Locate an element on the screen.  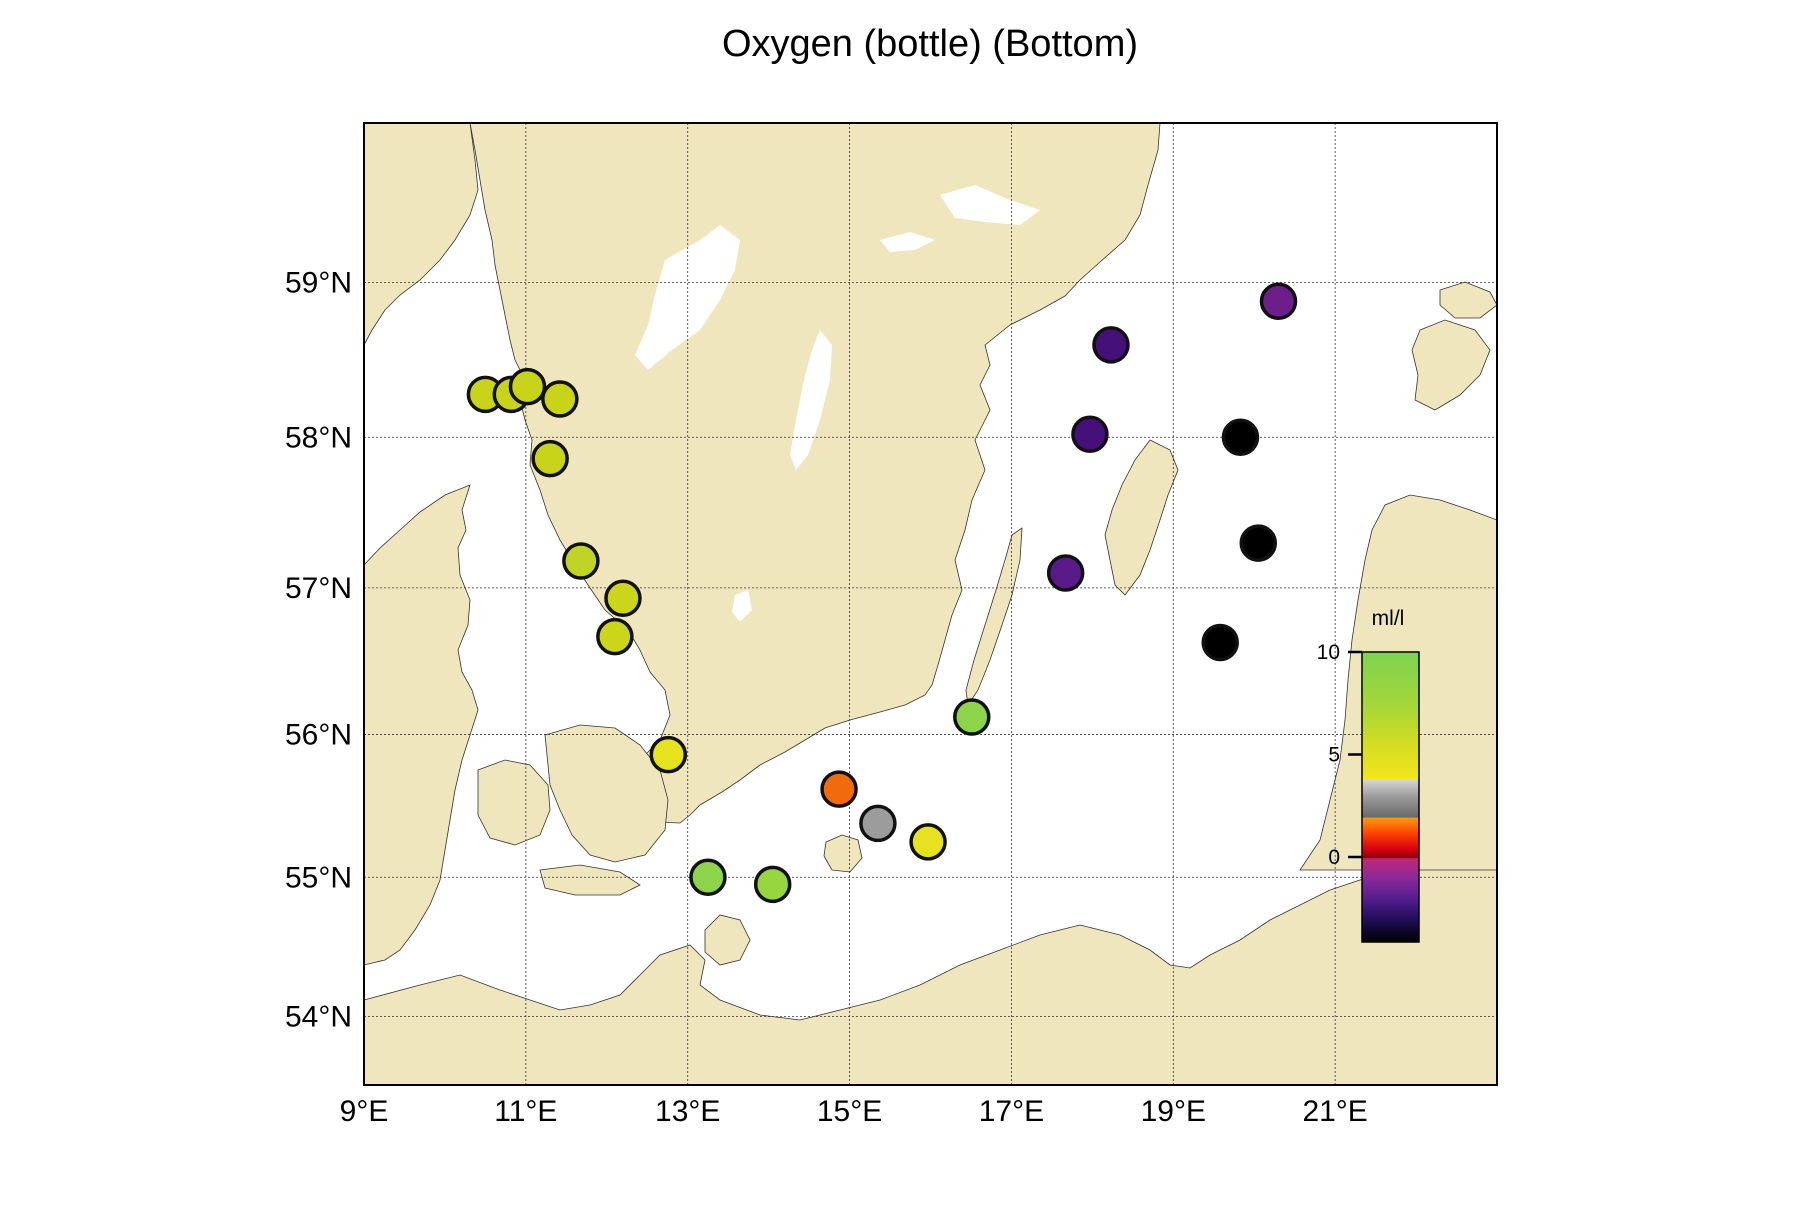
lon-tick-label: 21°E is located at coordinates (1334, 1111).